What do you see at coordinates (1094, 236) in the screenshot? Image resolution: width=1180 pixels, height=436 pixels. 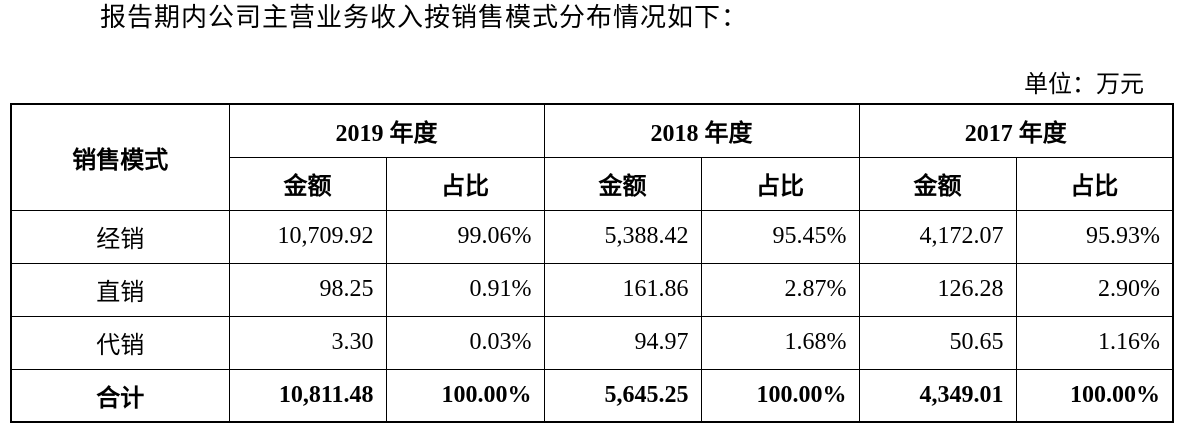 I see `cell: 95.93%` at bounding box center [1094, 236].